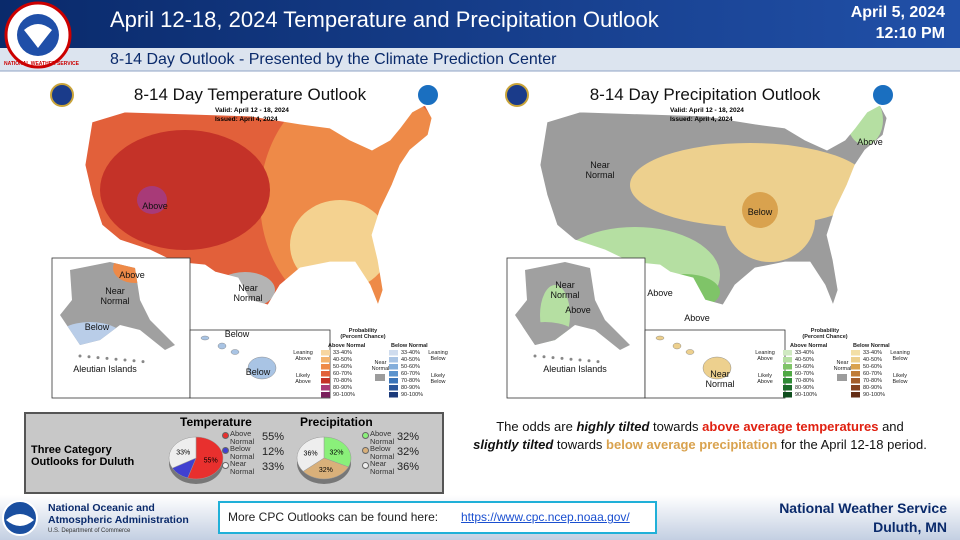 The width and height of the screenshot is (960, 540). What do you see at coordinates (310, 454) in the screenshot?
I see `pie-slice` at bounding box center [310, 454].